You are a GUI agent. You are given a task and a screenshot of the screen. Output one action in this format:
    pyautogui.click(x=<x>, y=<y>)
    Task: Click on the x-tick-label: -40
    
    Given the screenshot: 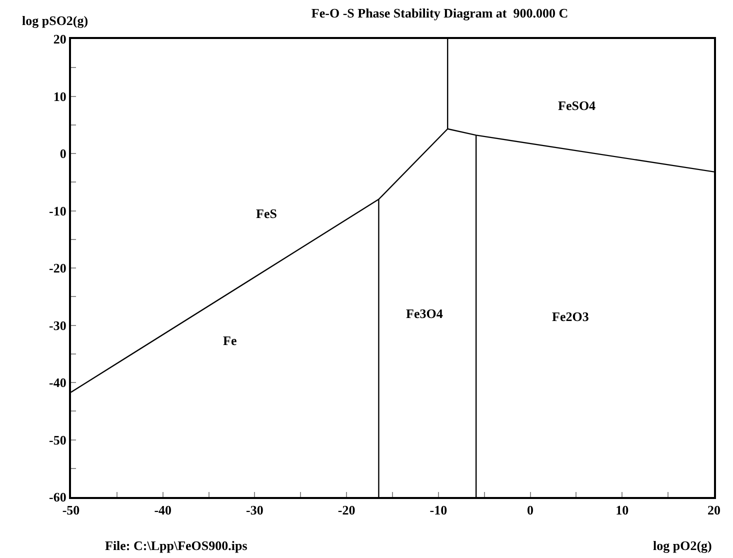 What is the action you would take?
    pyautogui.click(x=163, y=510)
    